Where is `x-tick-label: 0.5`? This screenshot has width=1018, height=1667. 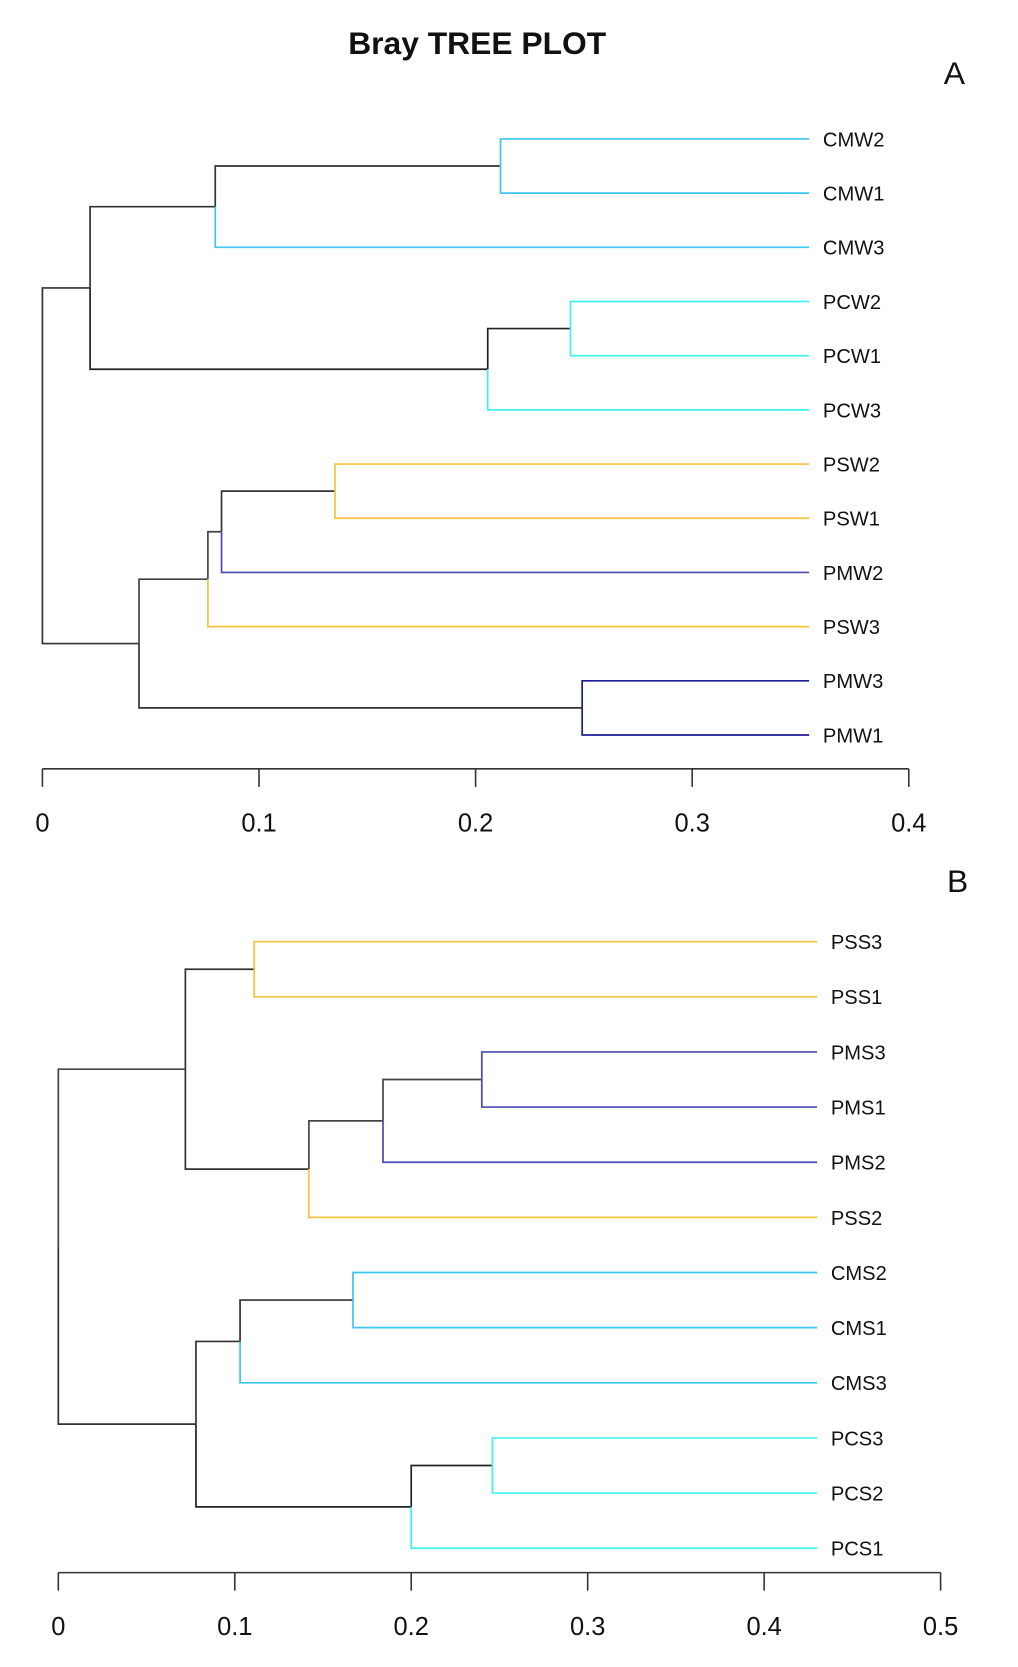
x-tick-label: 0.5 is located at coordinates (940, 1627).